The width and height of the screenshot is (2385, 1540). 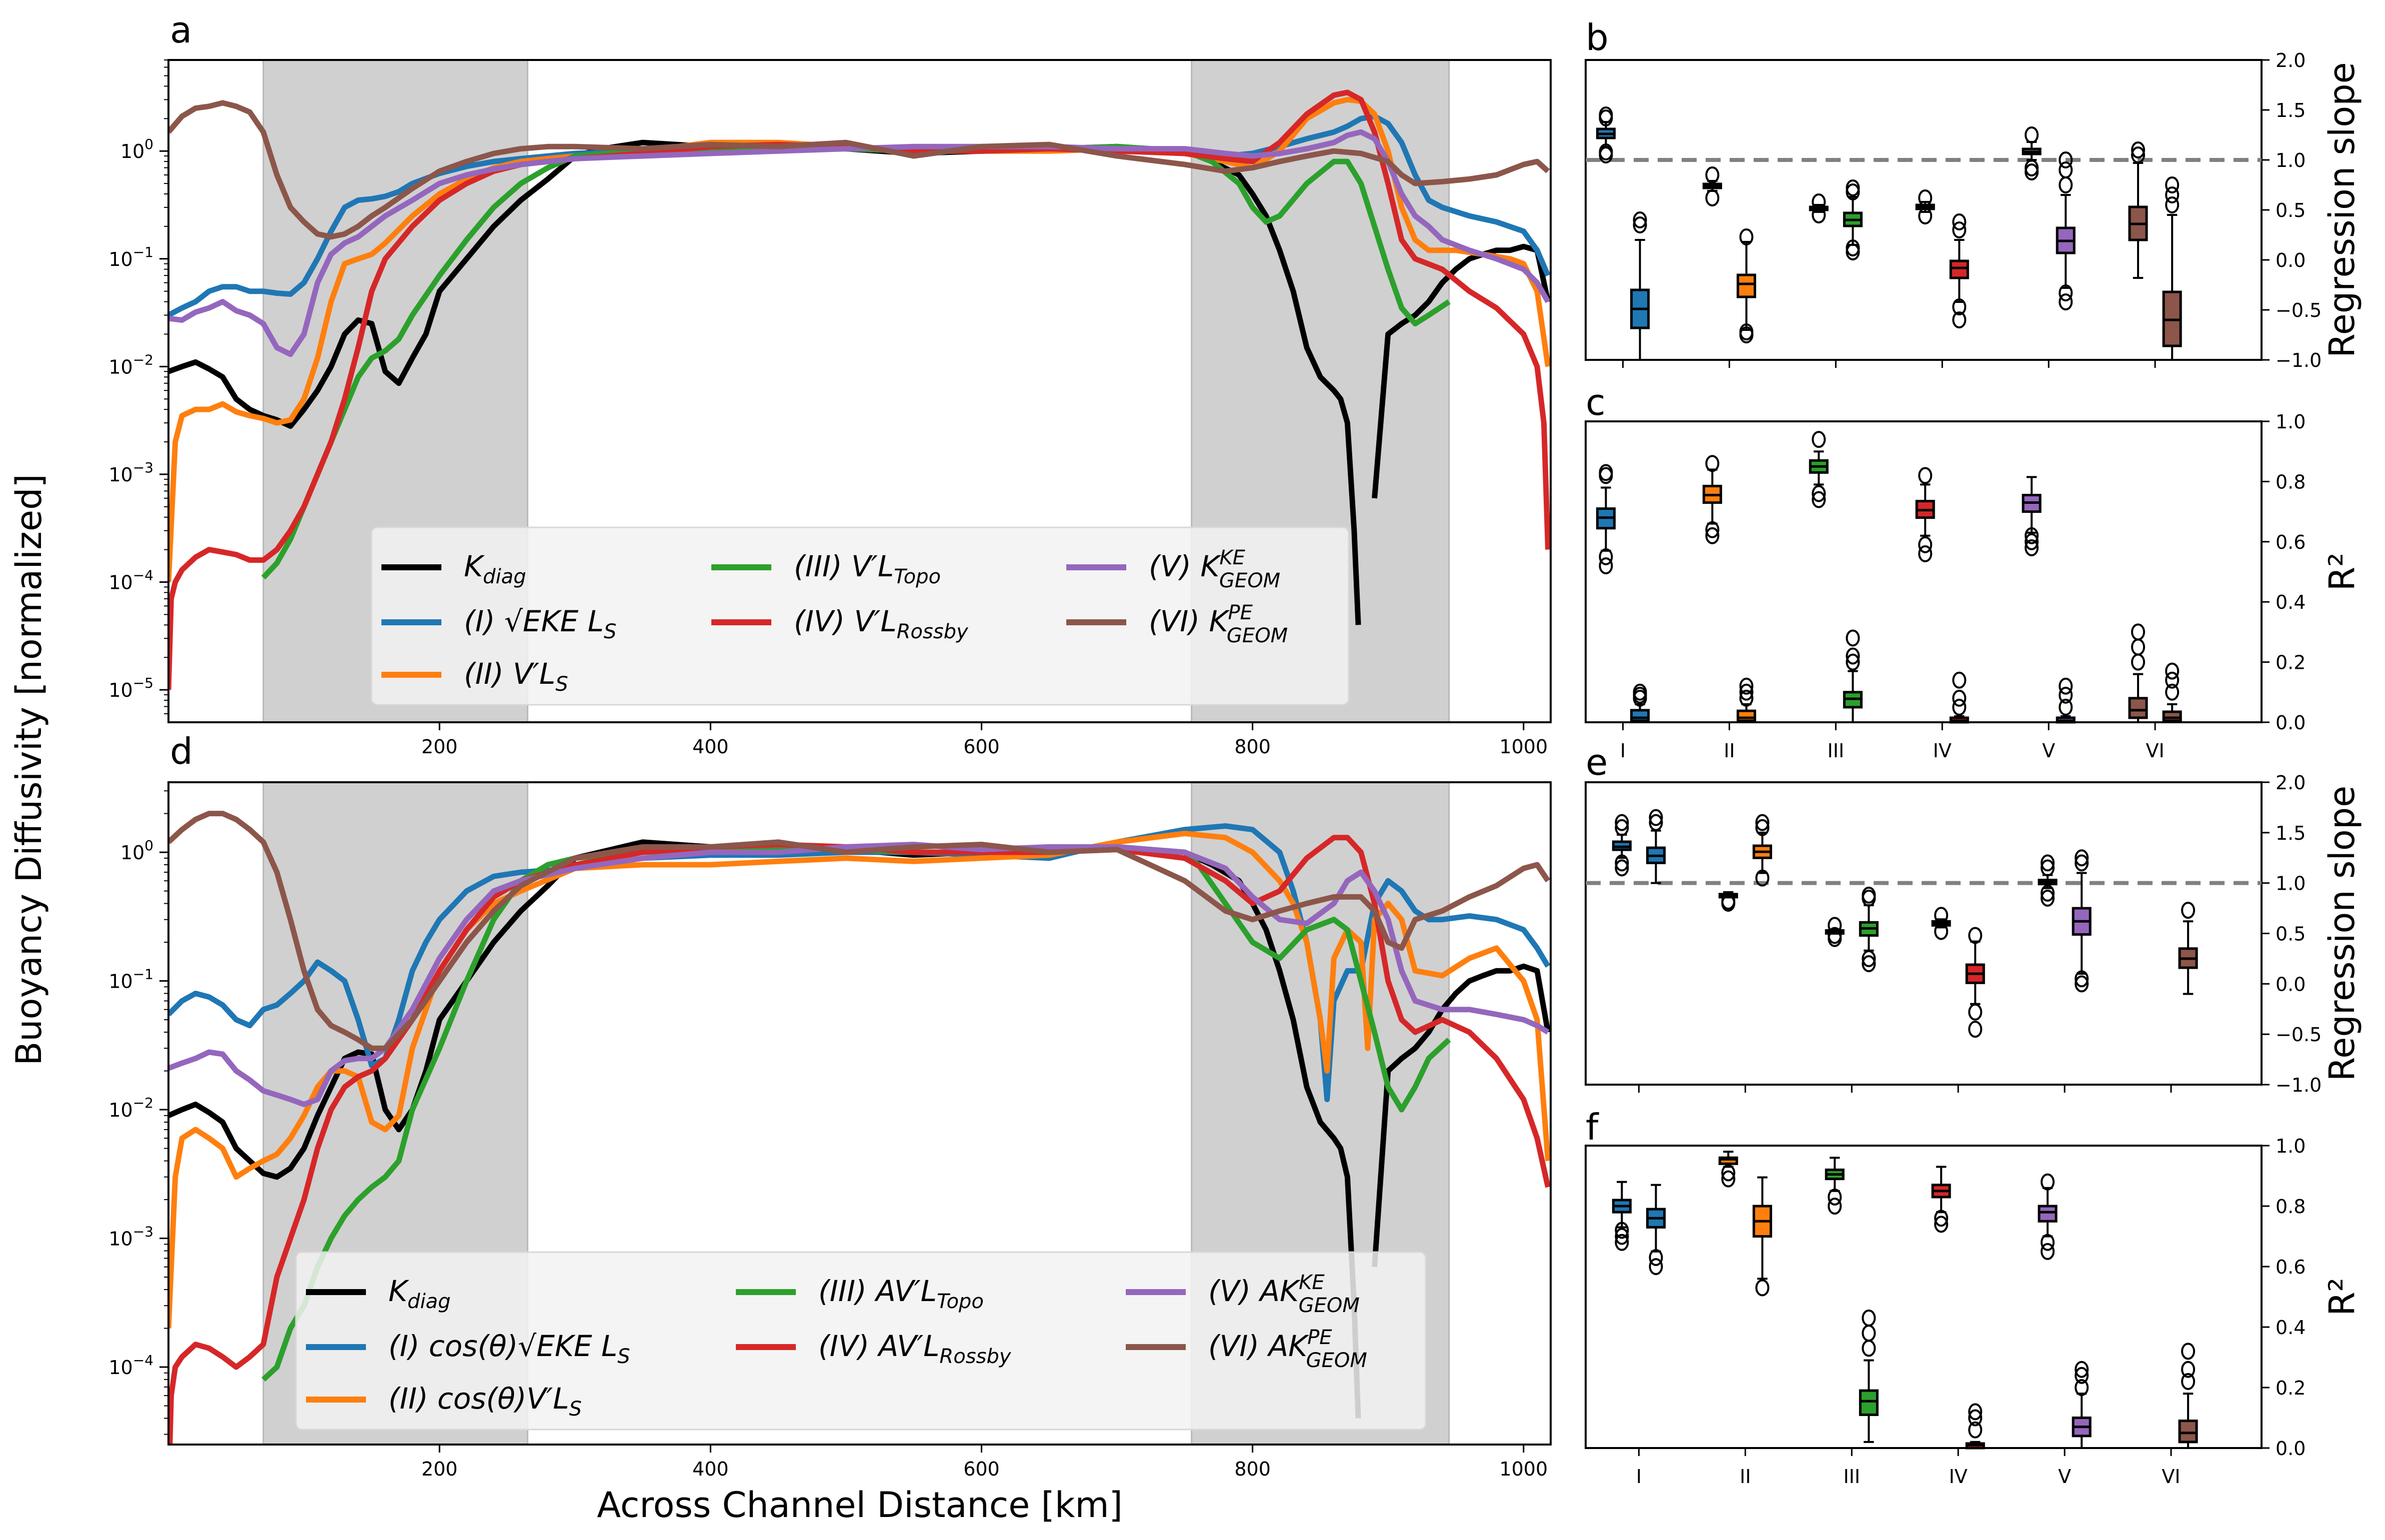 I want to click on y-tick-label: 2.0, so click(x=2291, y=60).